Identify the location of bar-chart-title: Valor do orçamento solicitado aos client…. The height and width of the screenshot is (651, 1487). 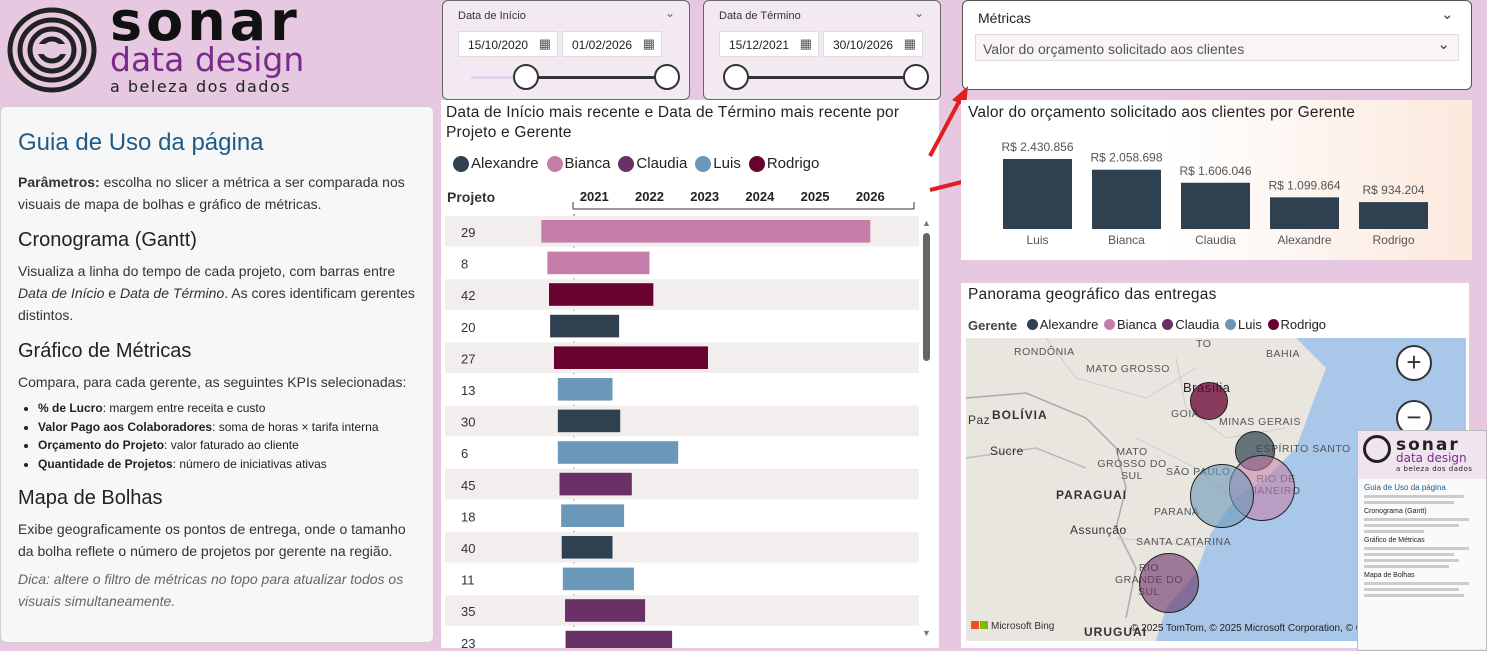
(1162, 112).